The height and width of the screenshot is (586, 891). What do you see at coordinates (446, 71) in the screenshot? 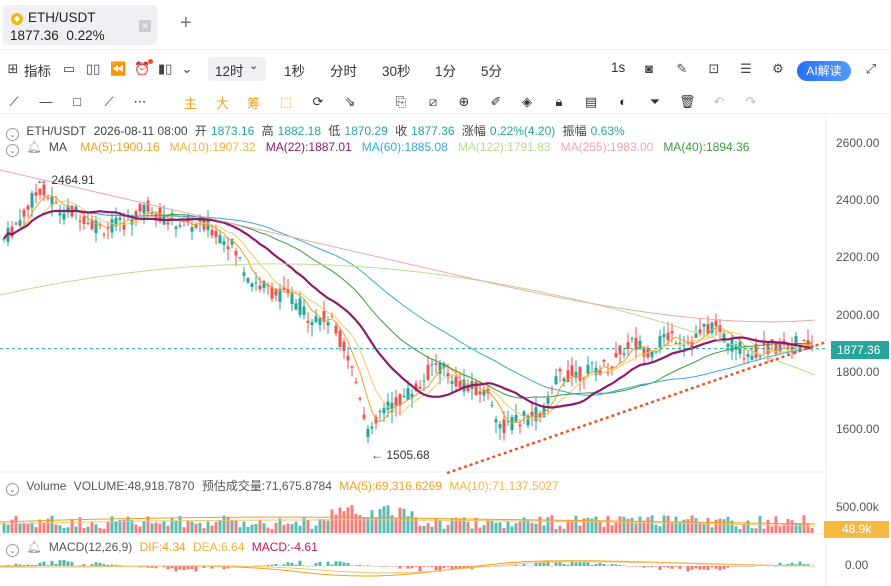
I see `timeframe-1m: 1分` at bounding box center [446, 71].